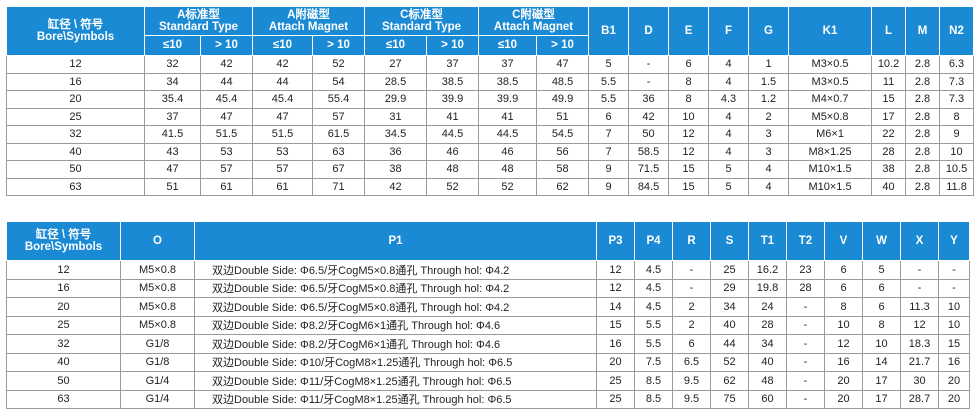 Image resolution: width=977 pixels, height=410 pixels. Describe the element at coordinates (63, 241) in the screenshot. I see `bore-symbols-header: 缸径 \ 符号 Bore\Symbols` at that location.